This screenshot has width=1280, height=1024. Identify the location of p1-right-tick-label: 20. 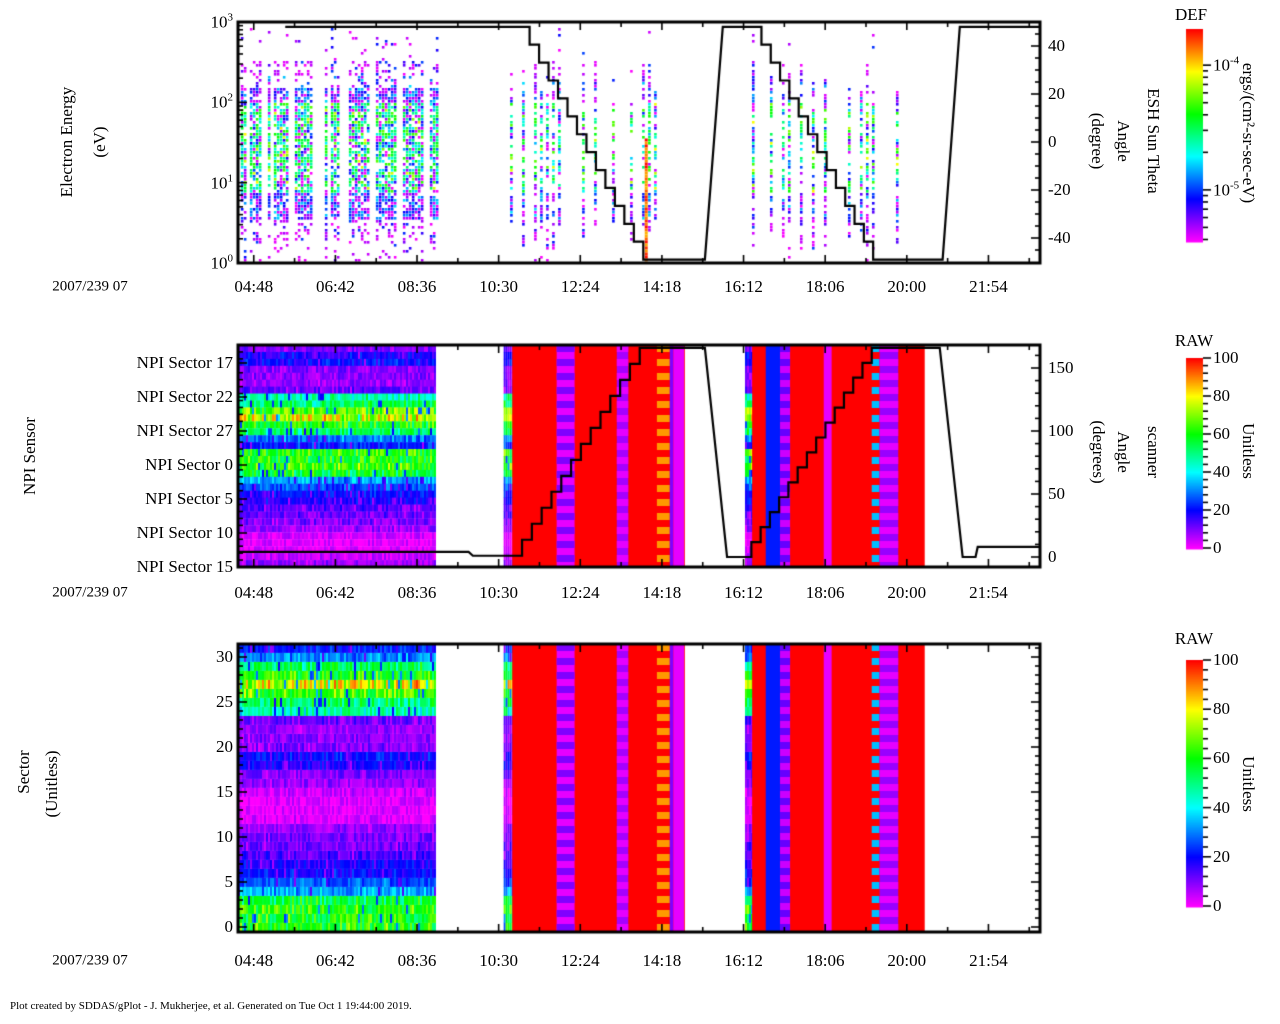
(1056, 93).